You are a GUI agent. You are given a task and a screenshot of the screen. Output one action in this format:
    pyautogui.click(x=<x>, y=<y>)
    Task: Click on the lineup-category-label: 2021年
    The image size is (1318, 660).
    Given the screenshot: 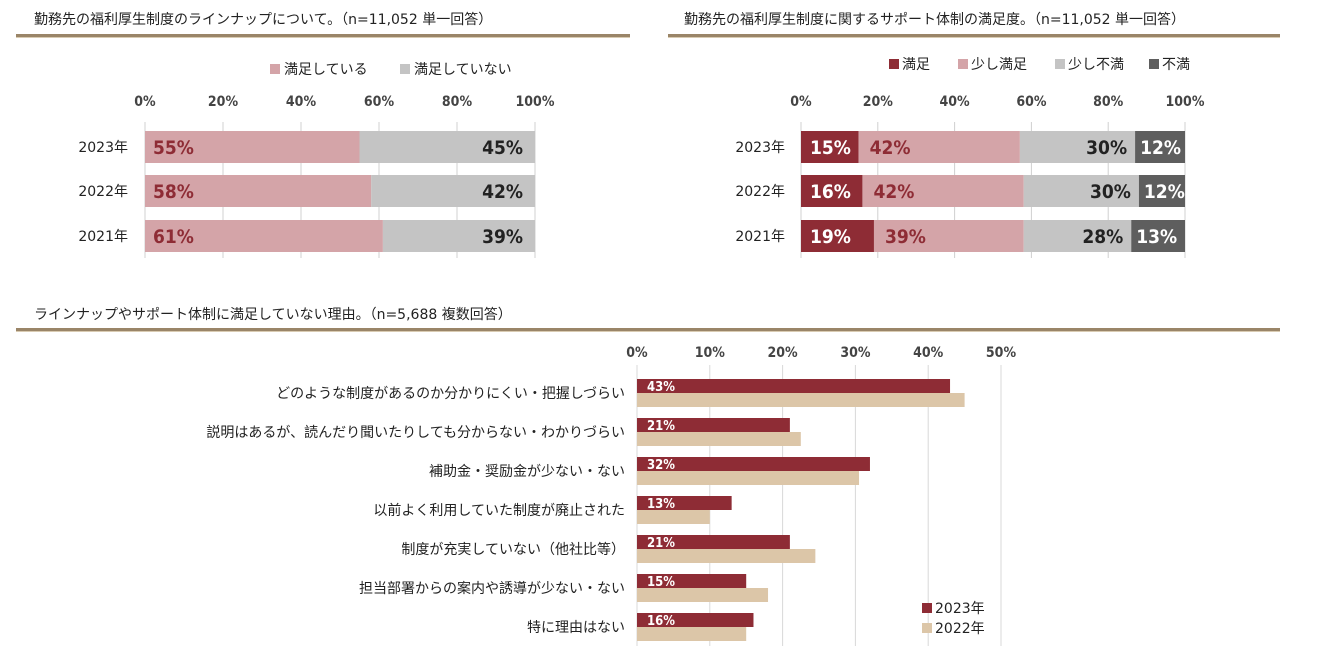 What is the action you would take?
    pyautogui.click(x=103, y=237)
    